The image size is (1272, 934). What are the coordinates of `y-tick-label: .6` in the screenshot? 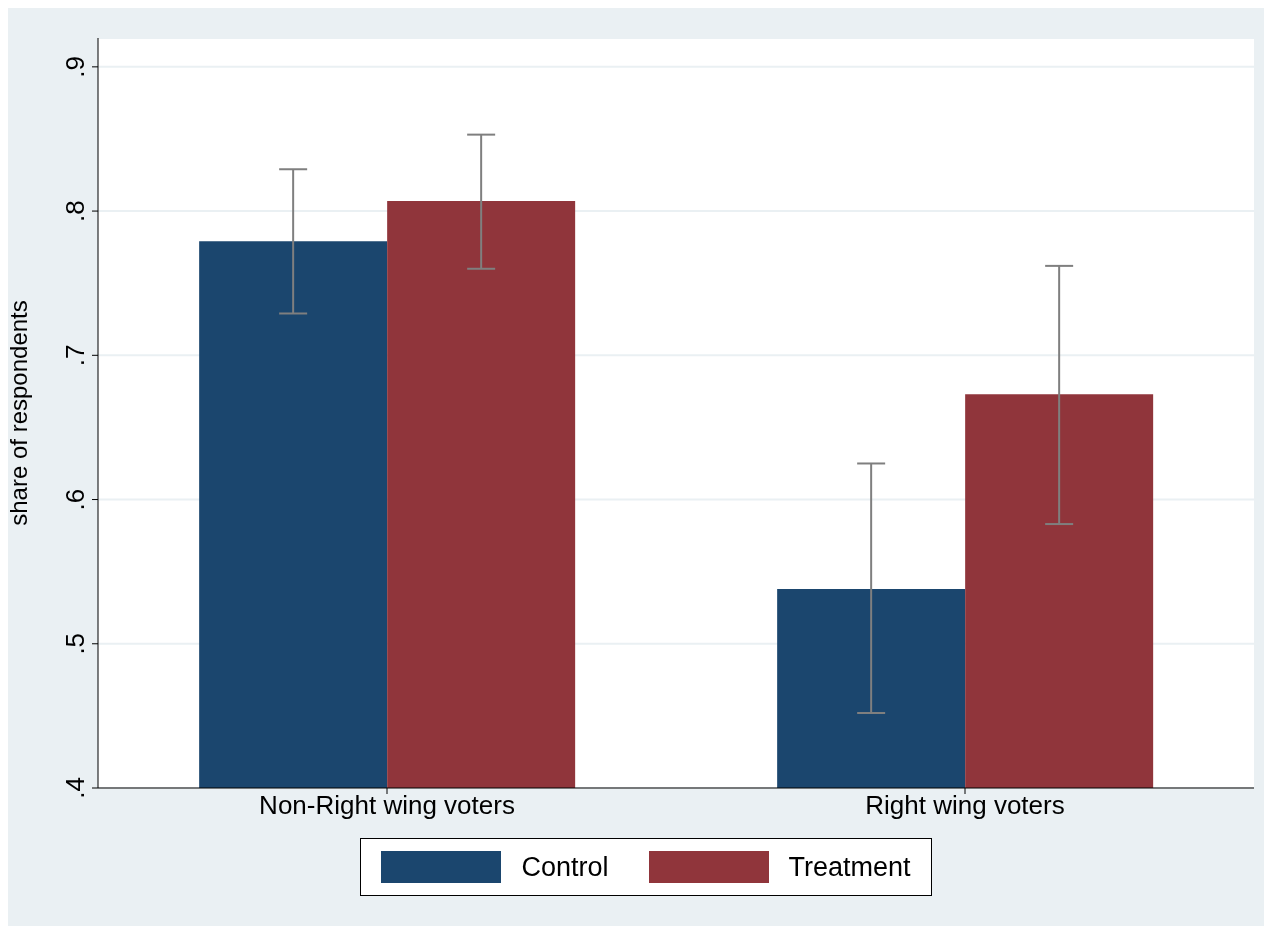 It's located at (75, 499).